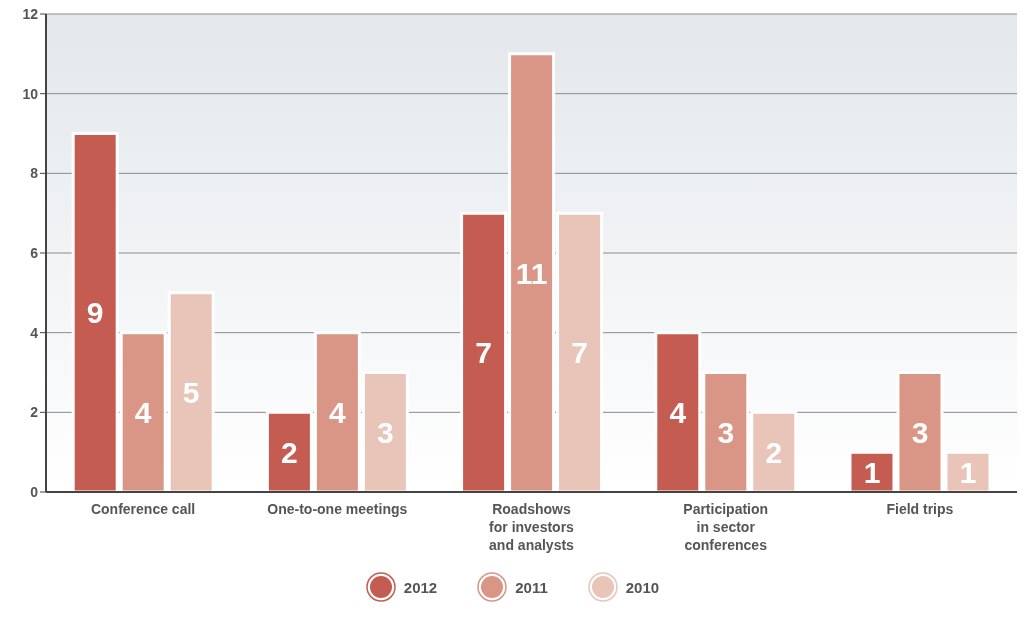 This screenshot has height=620, width=1025. I want to click on data-label: 5, so click(191, 393).